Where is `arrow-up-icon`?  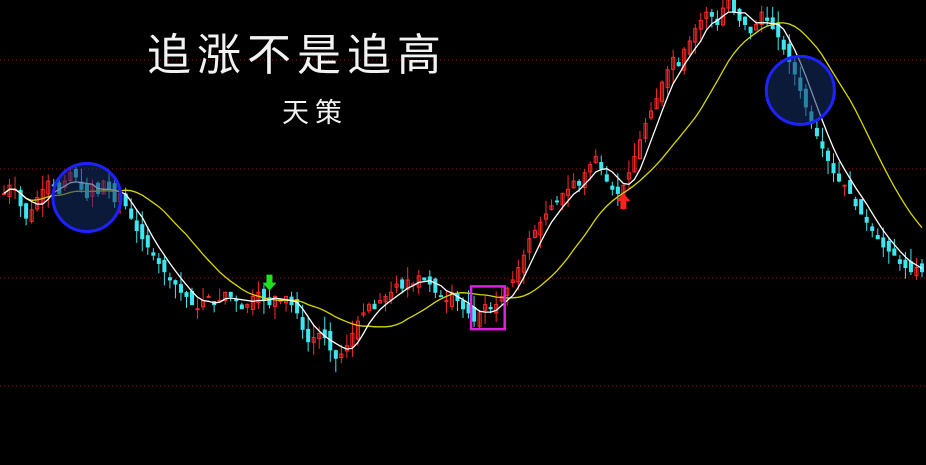
arrow-up-icon is located at coordinates (623, 201).